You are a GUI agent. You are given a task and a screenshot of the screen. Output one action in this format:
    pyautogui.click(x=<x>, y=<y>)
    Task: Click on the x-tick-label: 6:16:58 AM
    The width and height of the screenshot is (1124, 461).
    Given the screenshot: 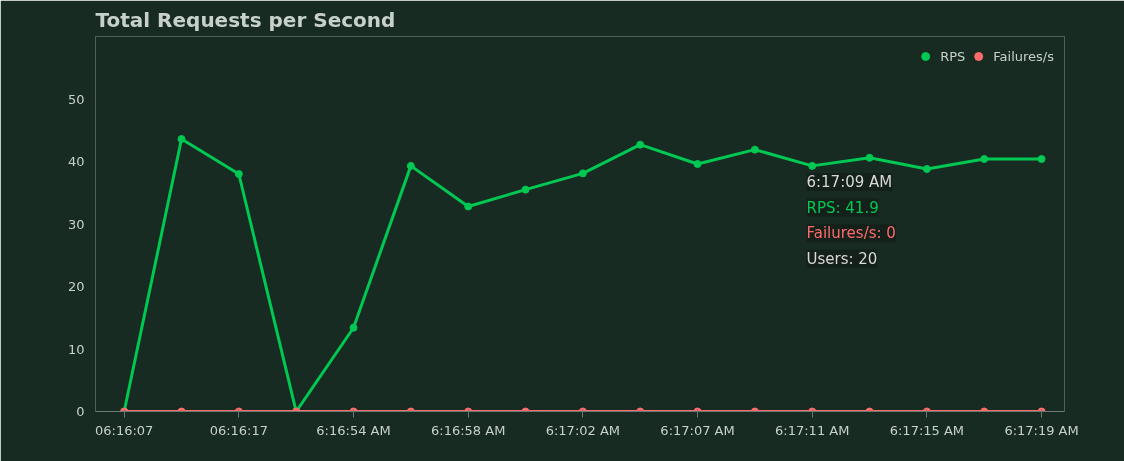 What is the action you would take?
    pyautogui.click(x=468, y=430)
    